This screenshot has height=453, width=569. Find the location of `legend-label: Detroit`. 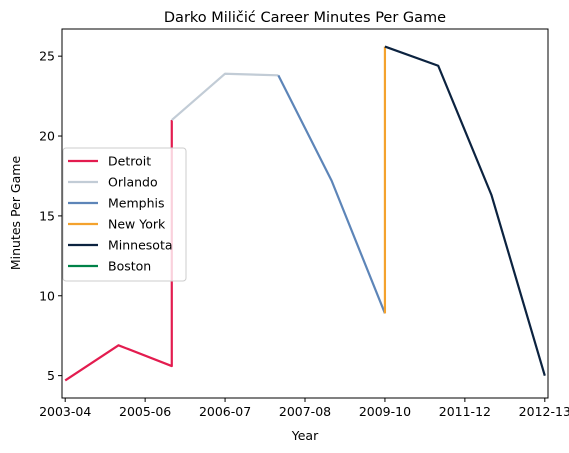

legend-label: Detroit is located at coordinates (129, 161).